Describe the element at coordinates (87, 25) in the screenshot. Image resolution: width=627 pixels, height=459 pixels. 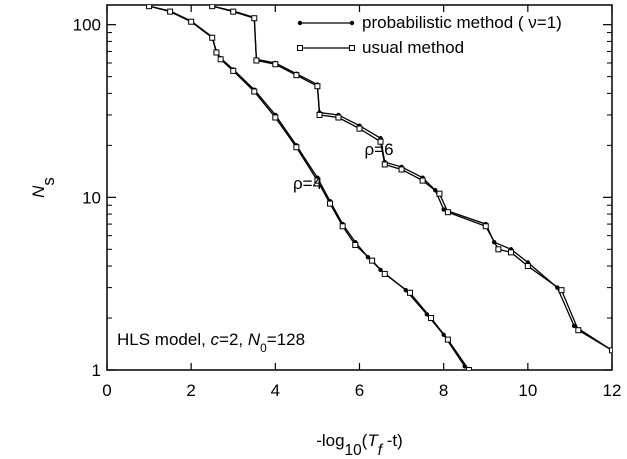
I see `y-tick-label: 100` at that location.